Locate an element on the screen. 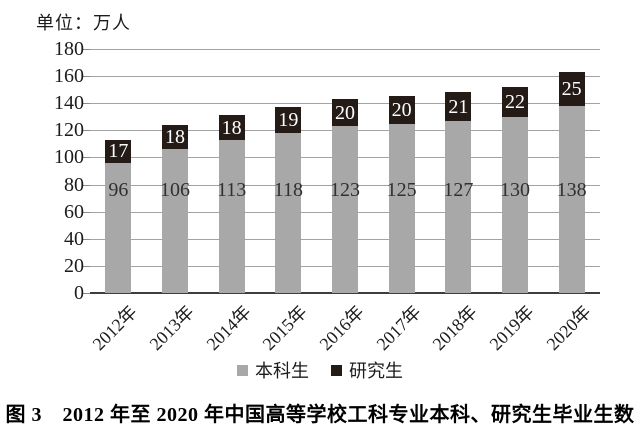  value-label-grad: 25 is located at coordinates (571, 88).